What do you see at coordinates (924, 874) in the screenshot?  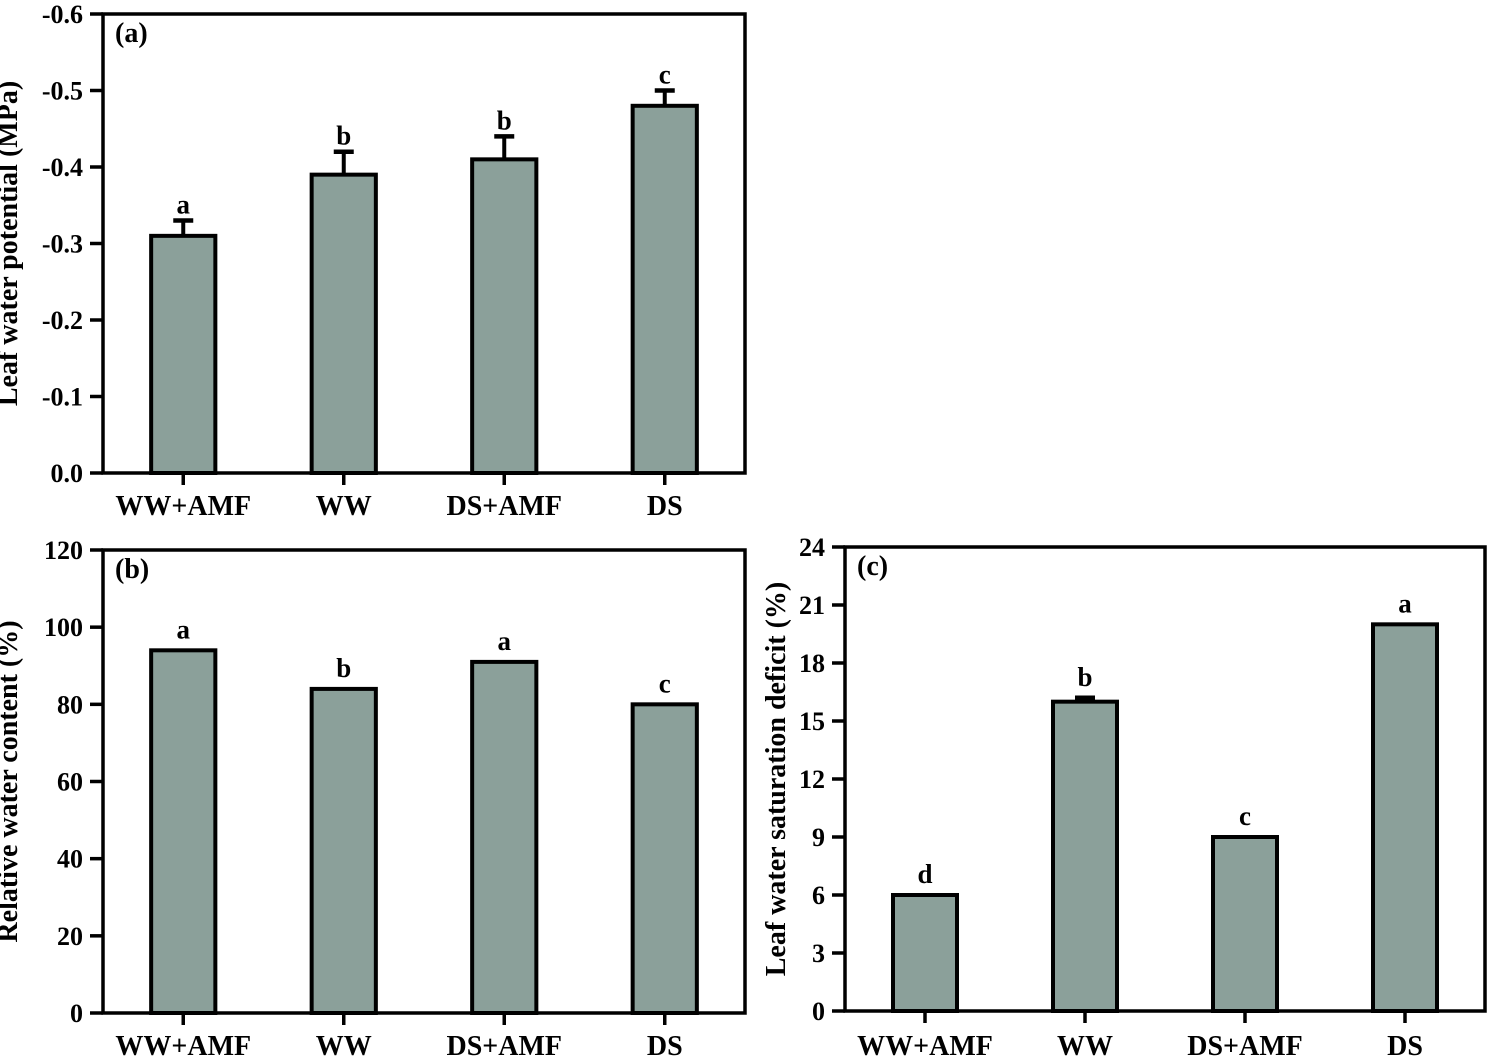 I see `significance-letter: d` at bounding box center [924, 874].